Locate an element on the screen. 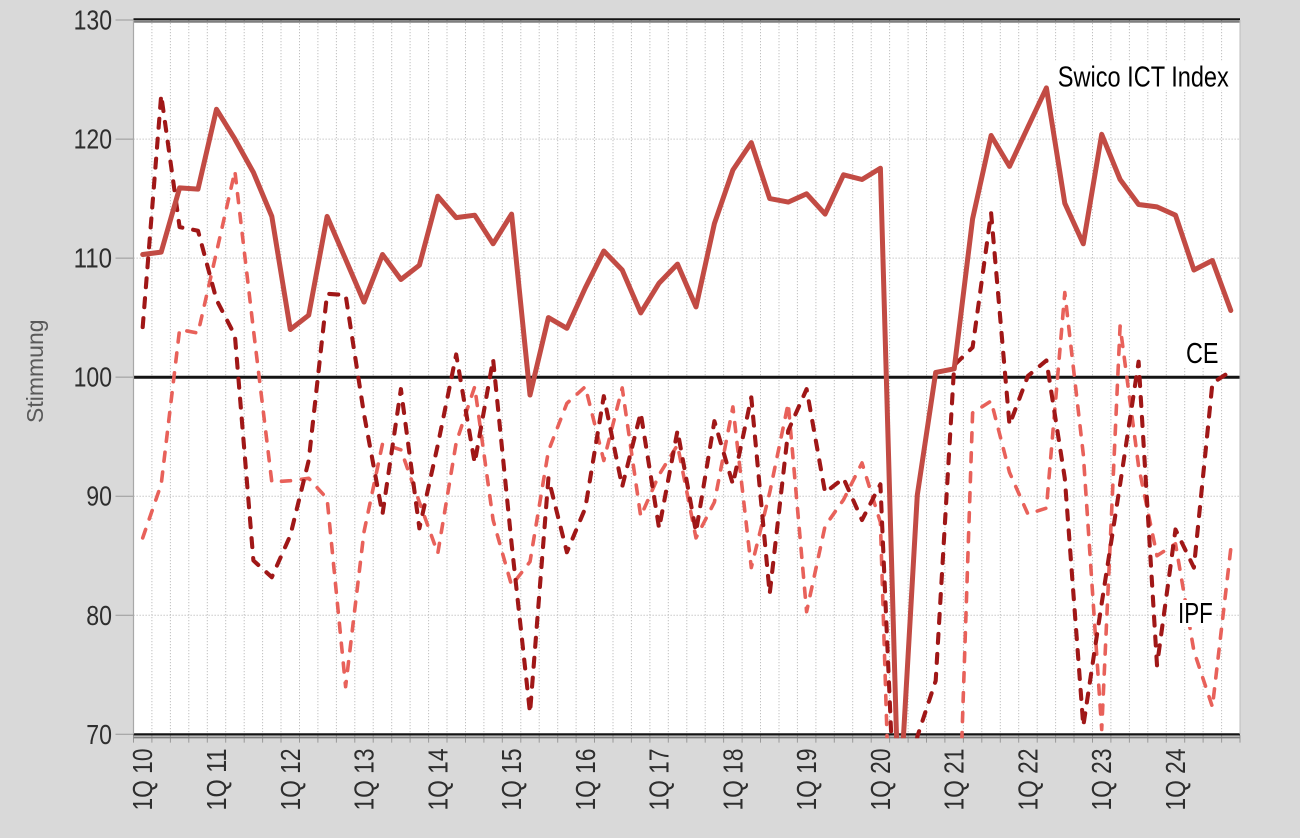 This screenshot has height=838, width=1300. svg-text: 130 is located at coordinates (93, 20).